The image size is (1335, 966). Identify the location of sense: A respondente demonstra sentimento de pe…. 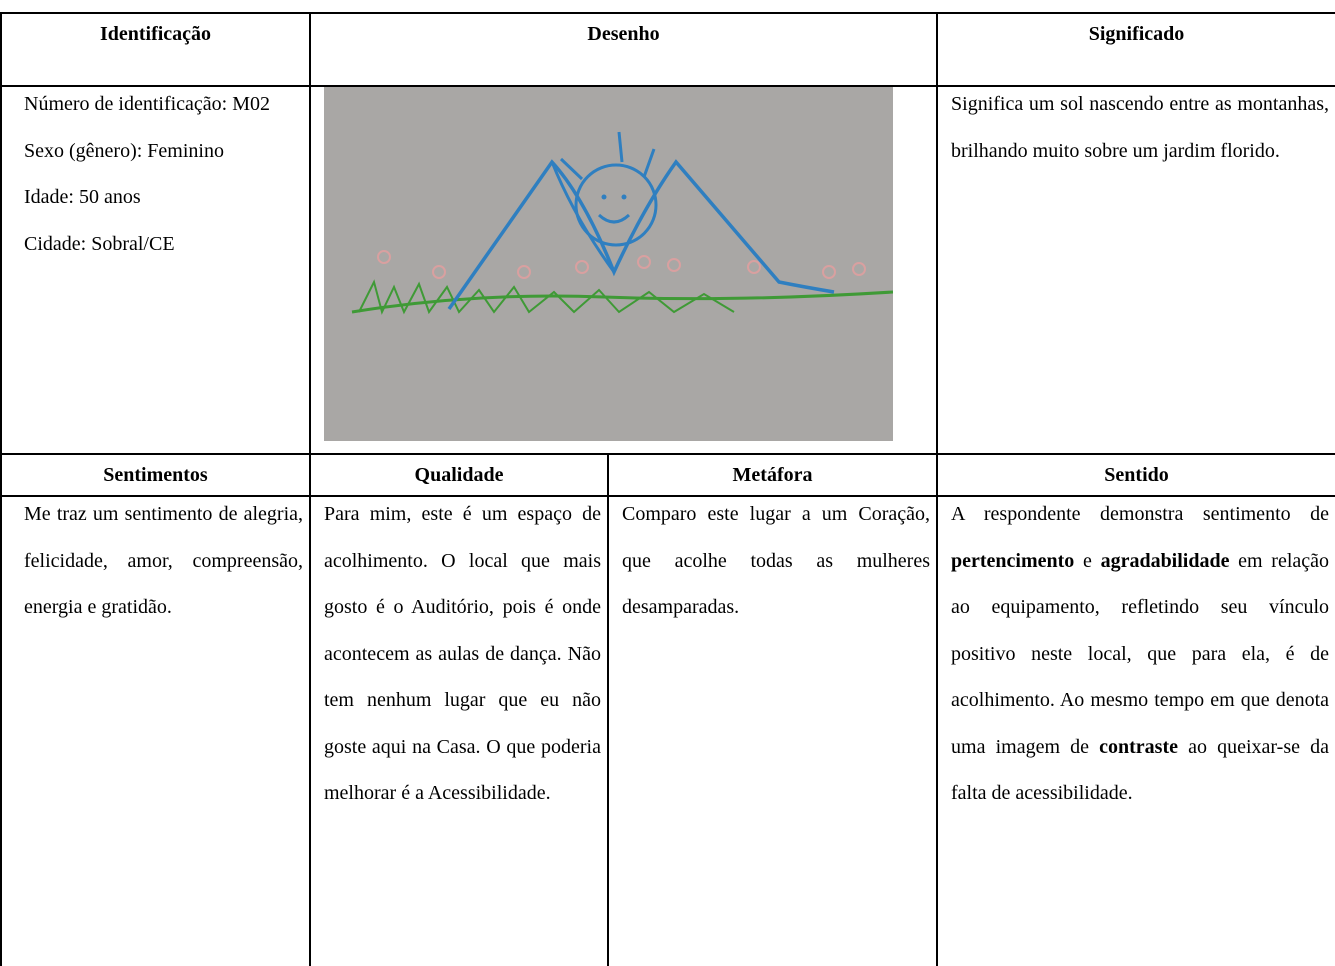
(1140, 654).